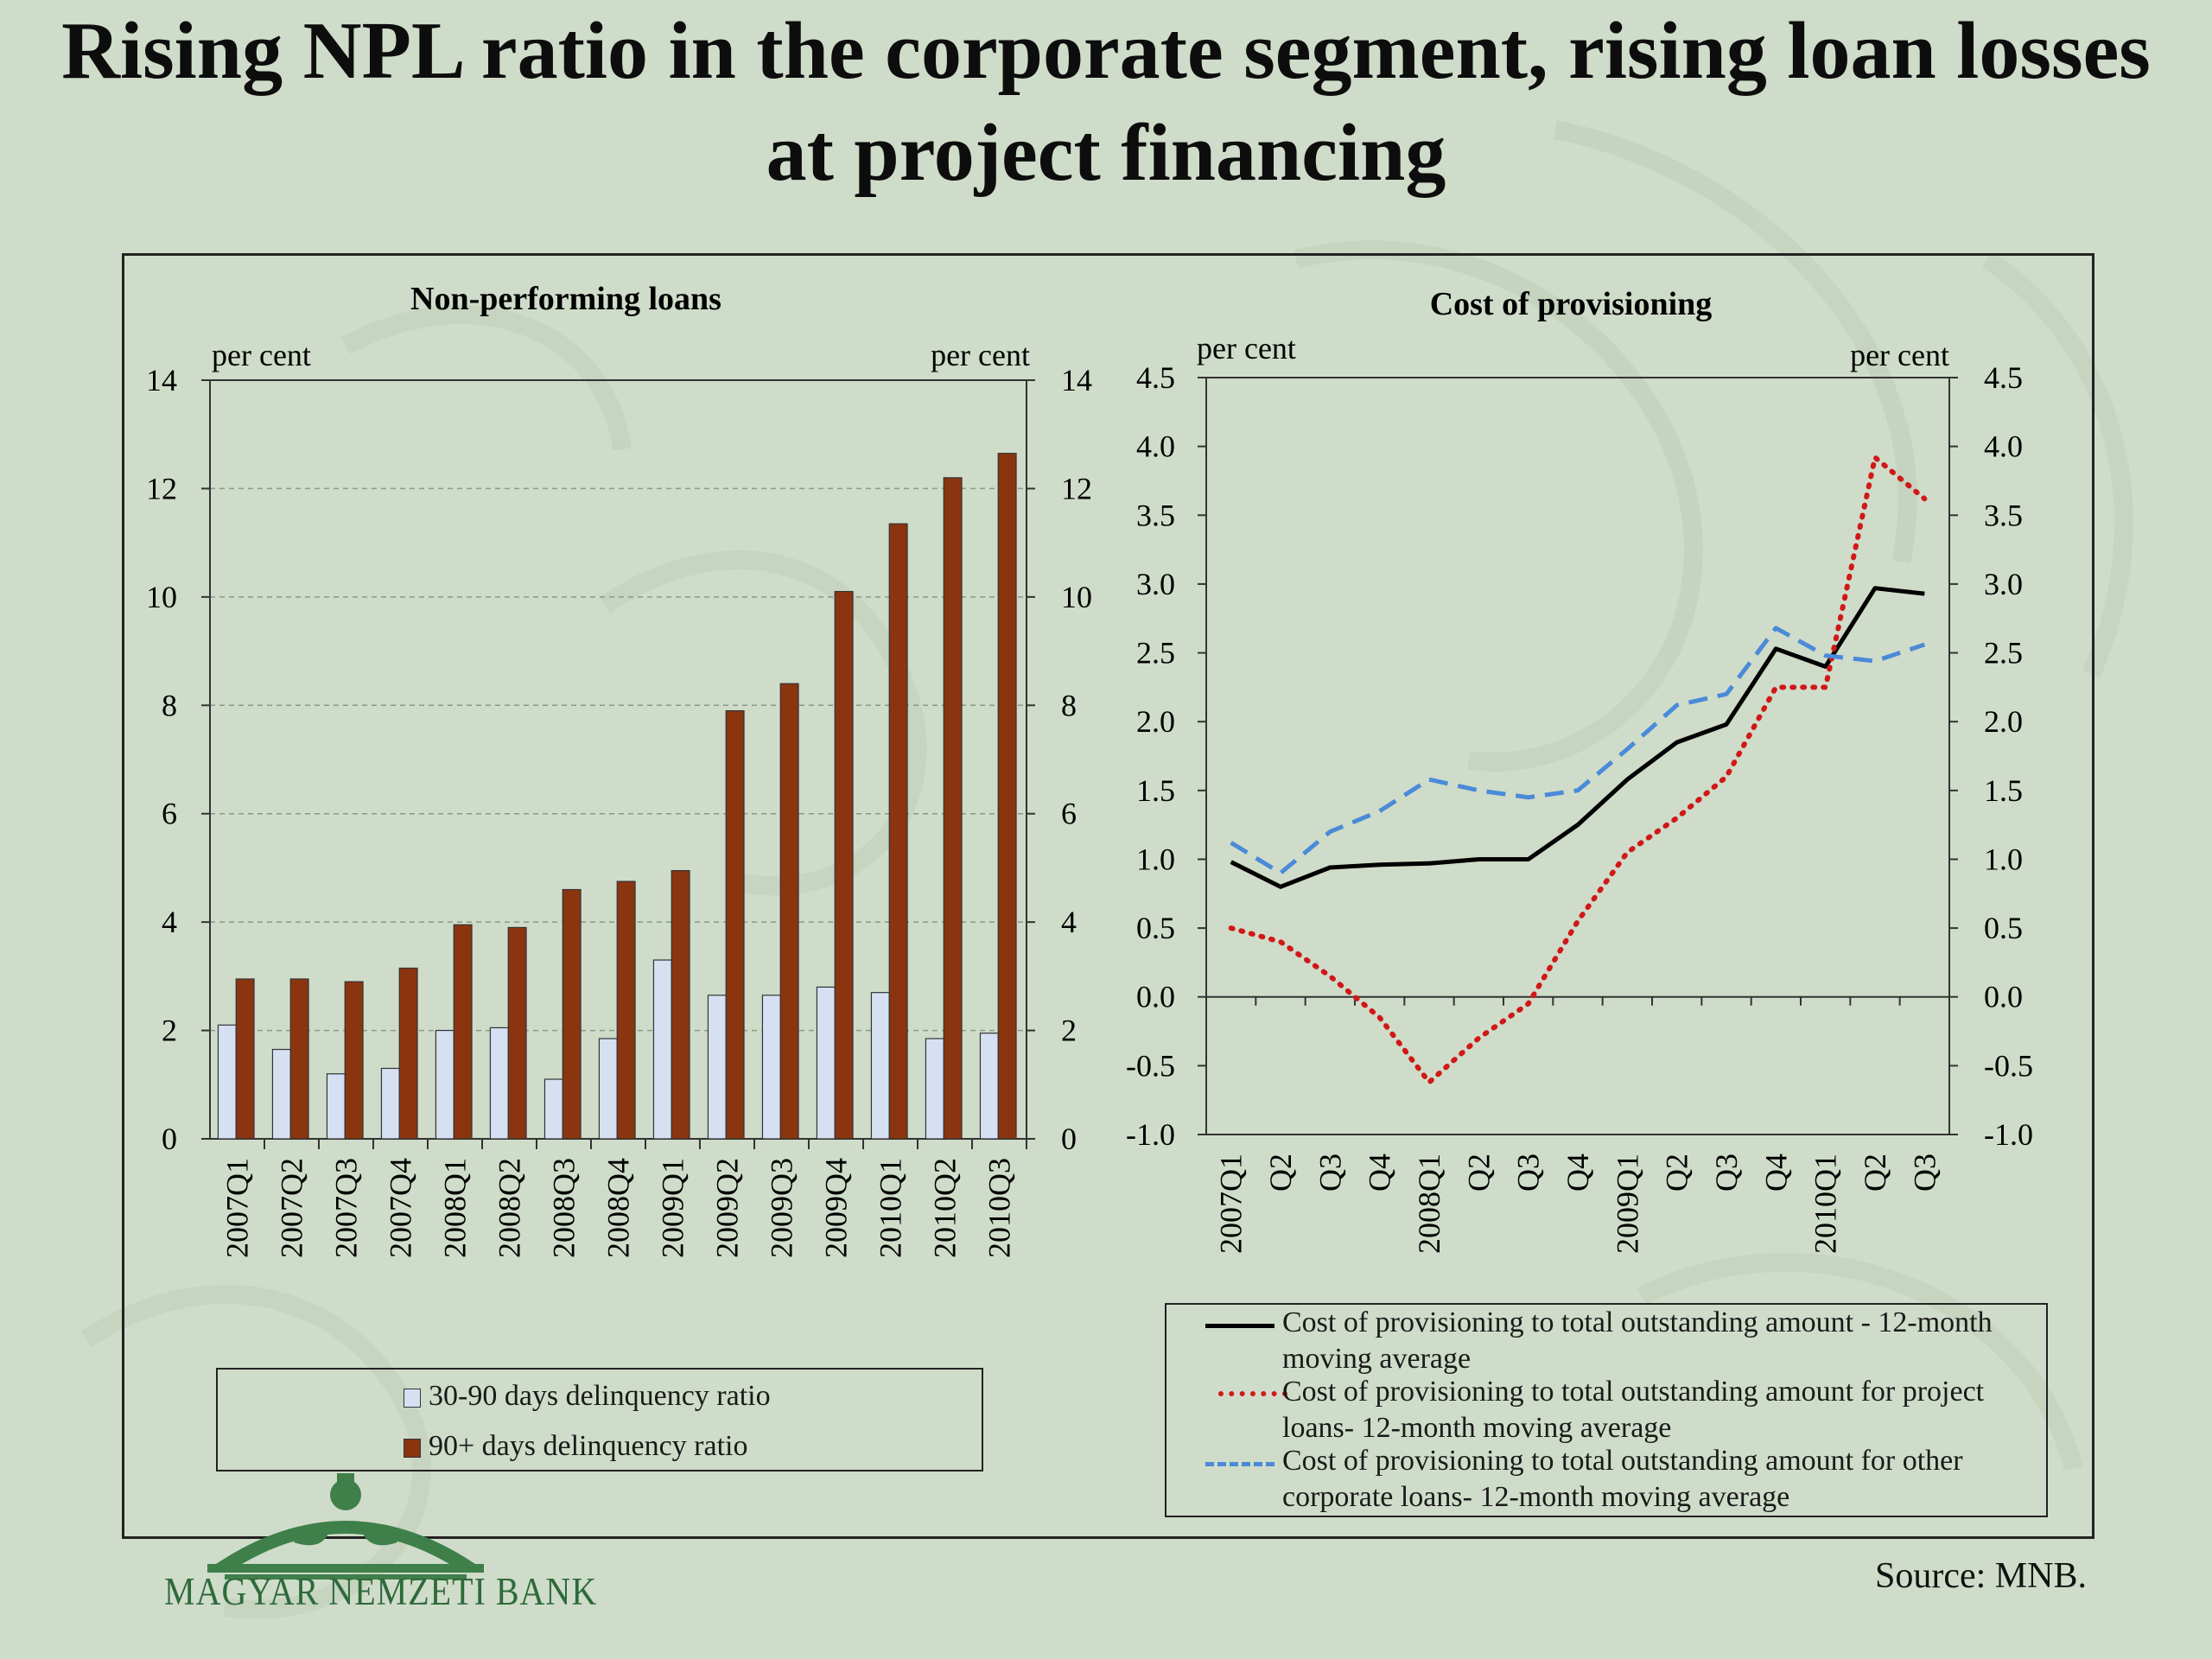 Image resolution: width=2212 pixels, height=1659 pixels. What do you see at coordinates (401, 1208) in the screenshot?
I see `npl-category-label: 2007Q4` at bounding box center [401, 1208].